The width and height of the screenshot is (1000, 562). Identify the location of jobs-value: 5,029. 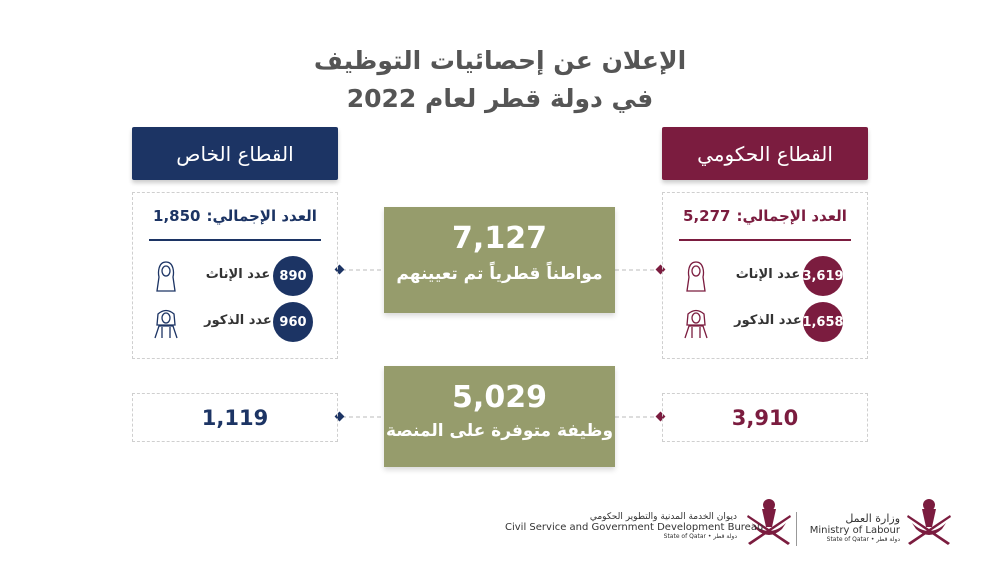
(499, 397).